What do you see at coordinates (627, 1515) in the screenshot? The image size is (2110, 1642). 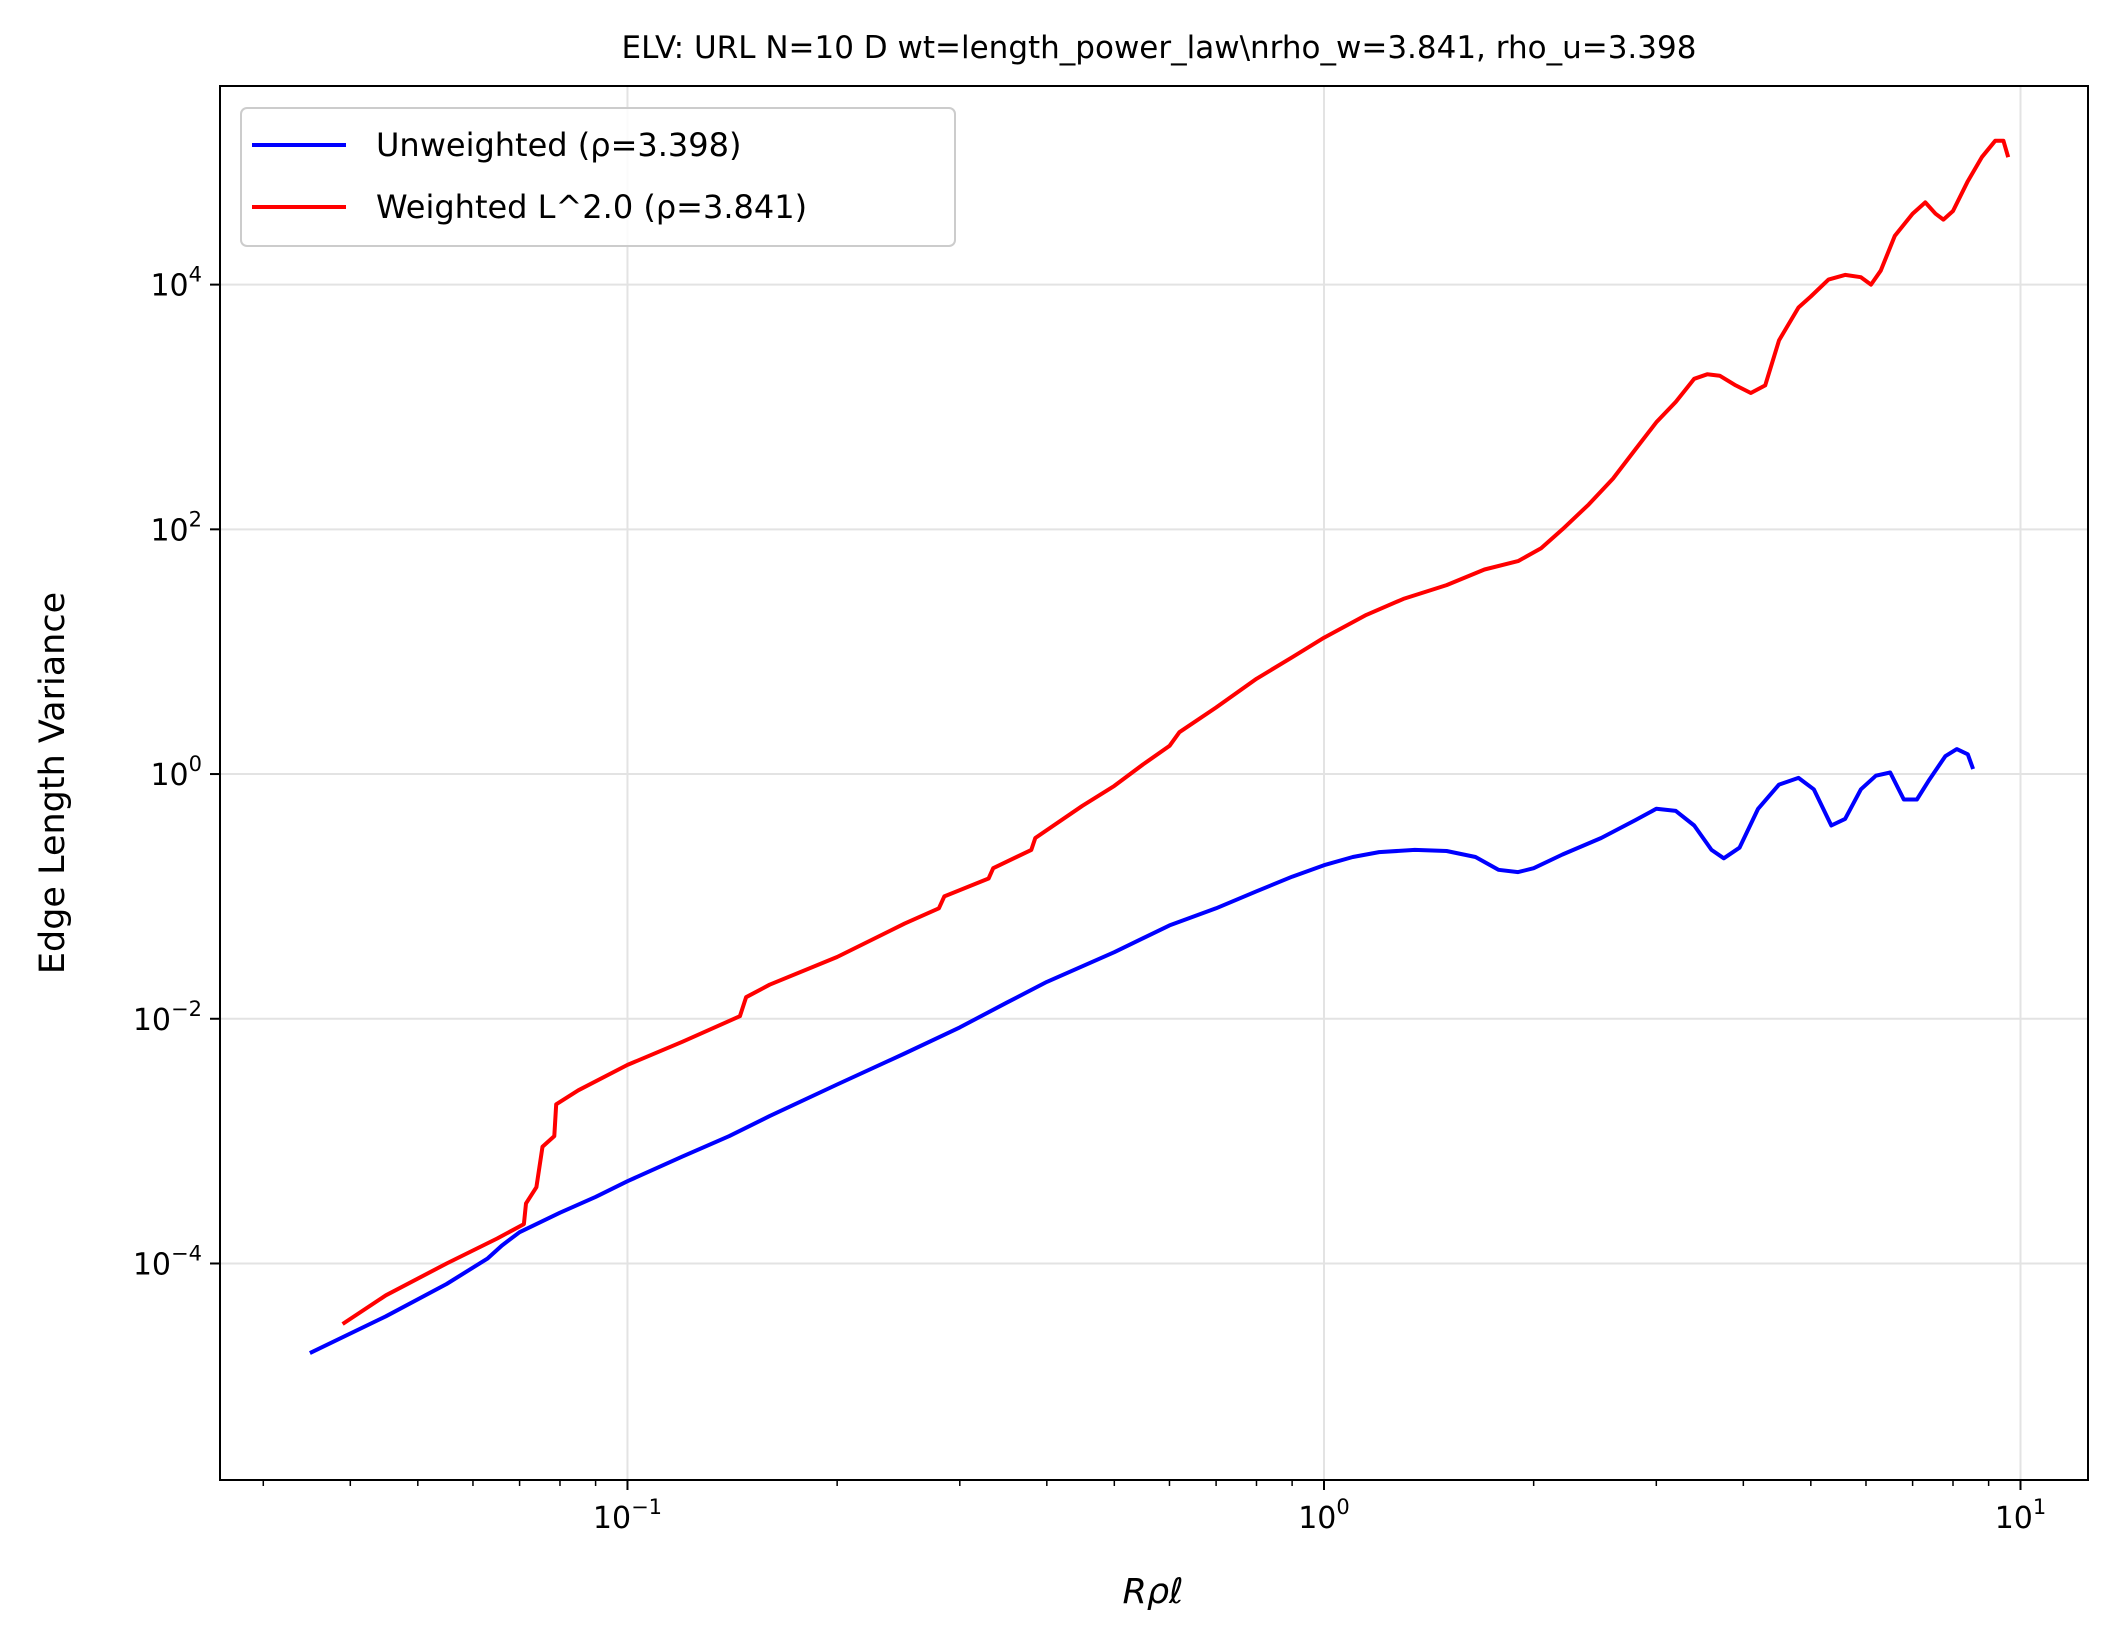 I see `x-tick-label: 10⁻¹` at bounding box center [627, 1515].